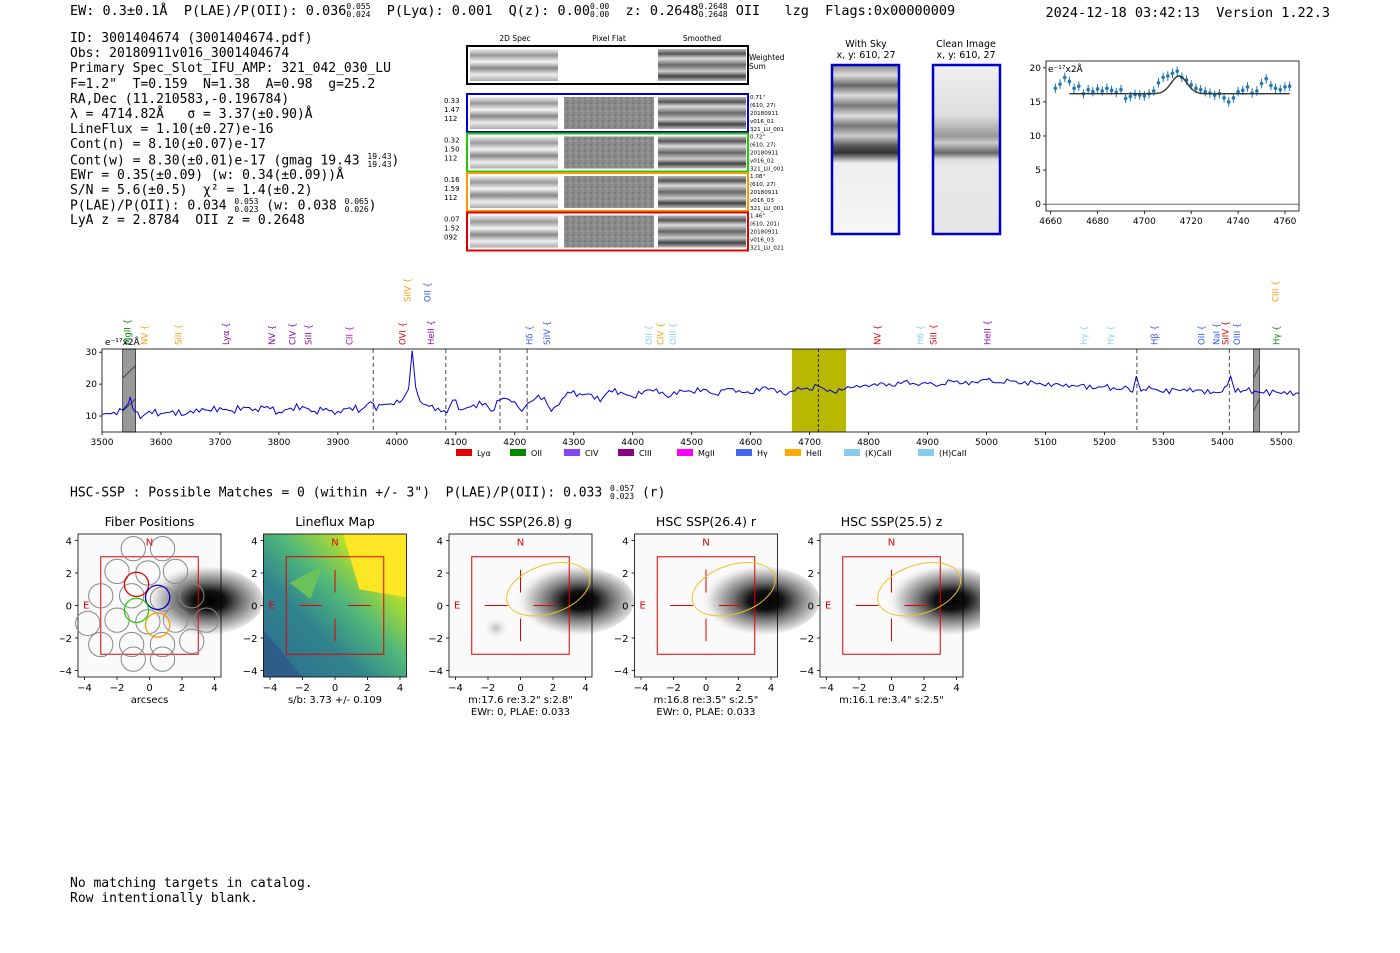 This screenshot has height=953, width=1400. I want to click on spectrum-y-tick-label: 20, so click(92, 385).